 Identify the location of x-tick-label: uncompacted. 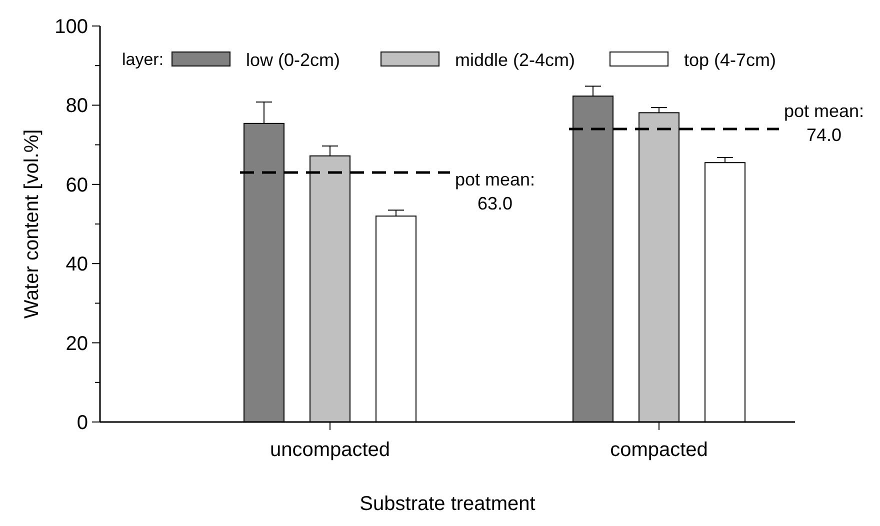
(330, 450).